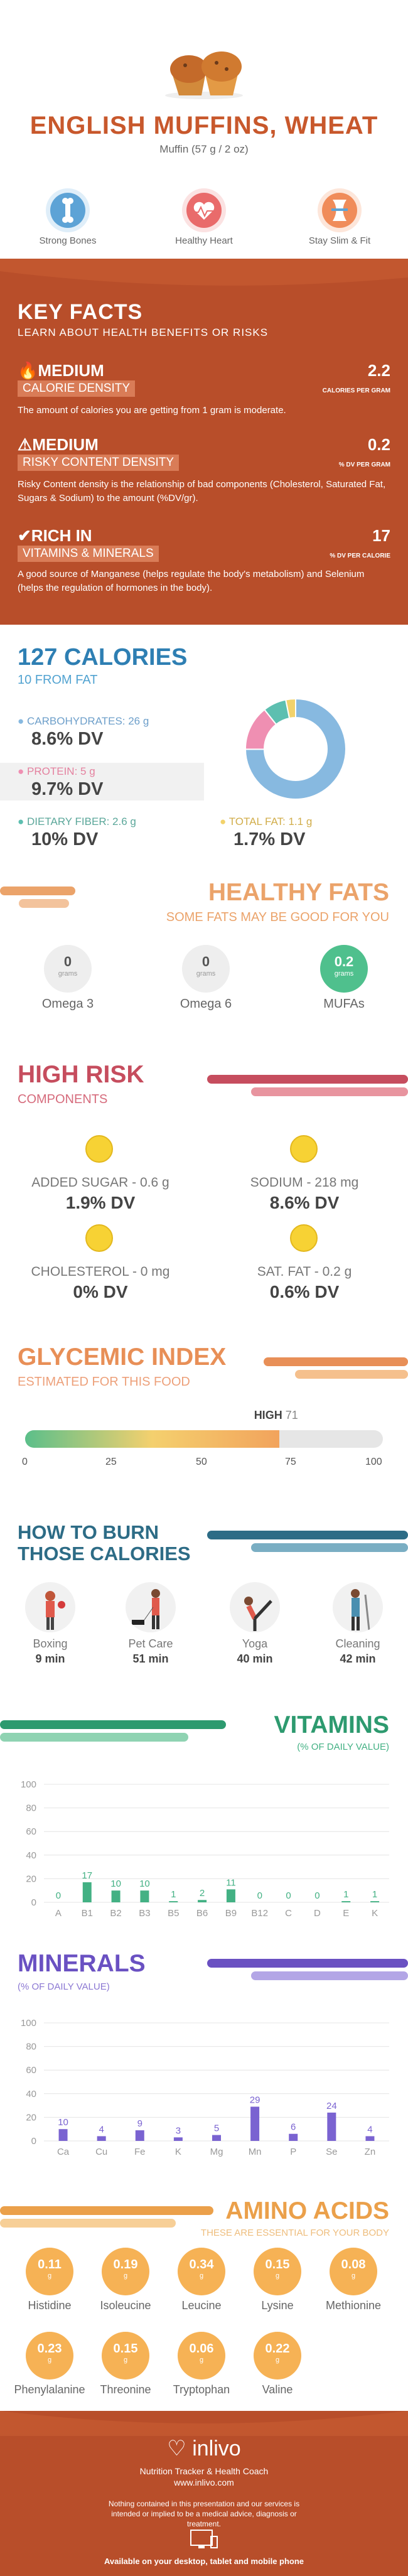 This screenshot has width=408, height=2576. What do you see at coordinates (80, 312) in the screenshot?
I see `key-facts-title: KEY FACTS` at bounding box center [80, 312].